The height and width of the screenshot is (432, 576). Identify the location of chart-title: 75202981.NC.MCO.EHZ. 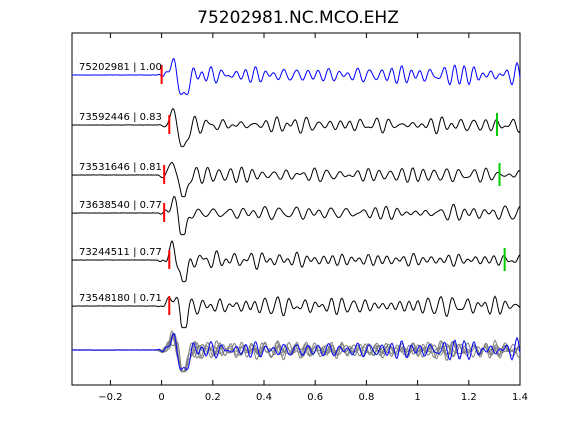
(298, 18).